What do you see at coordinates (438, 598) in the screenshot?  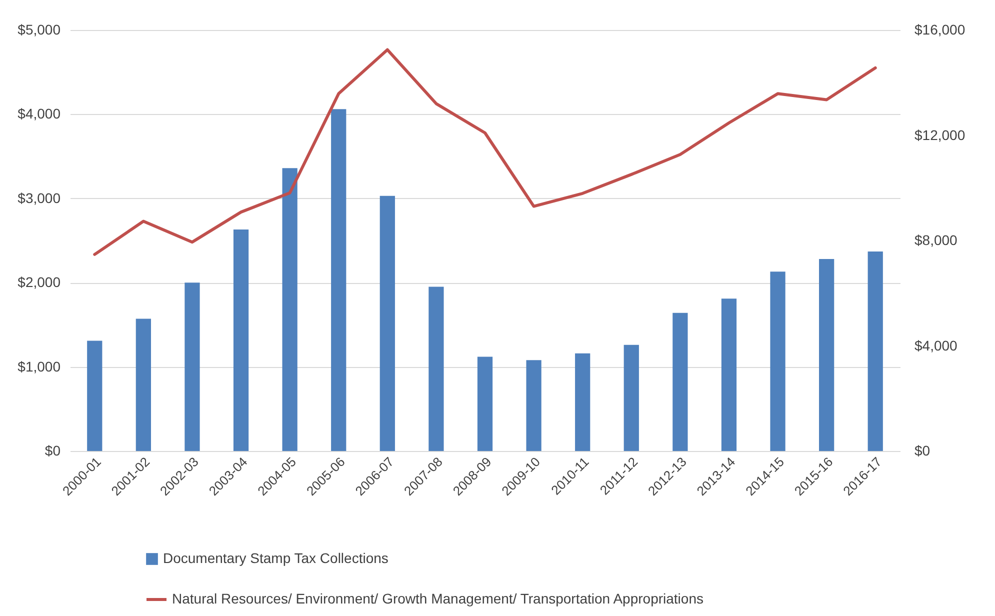 I see `legend-label: Natural Resources/ Environment/ Growth Management/ Transportation Appropriations` at bounding box center [438, 598].